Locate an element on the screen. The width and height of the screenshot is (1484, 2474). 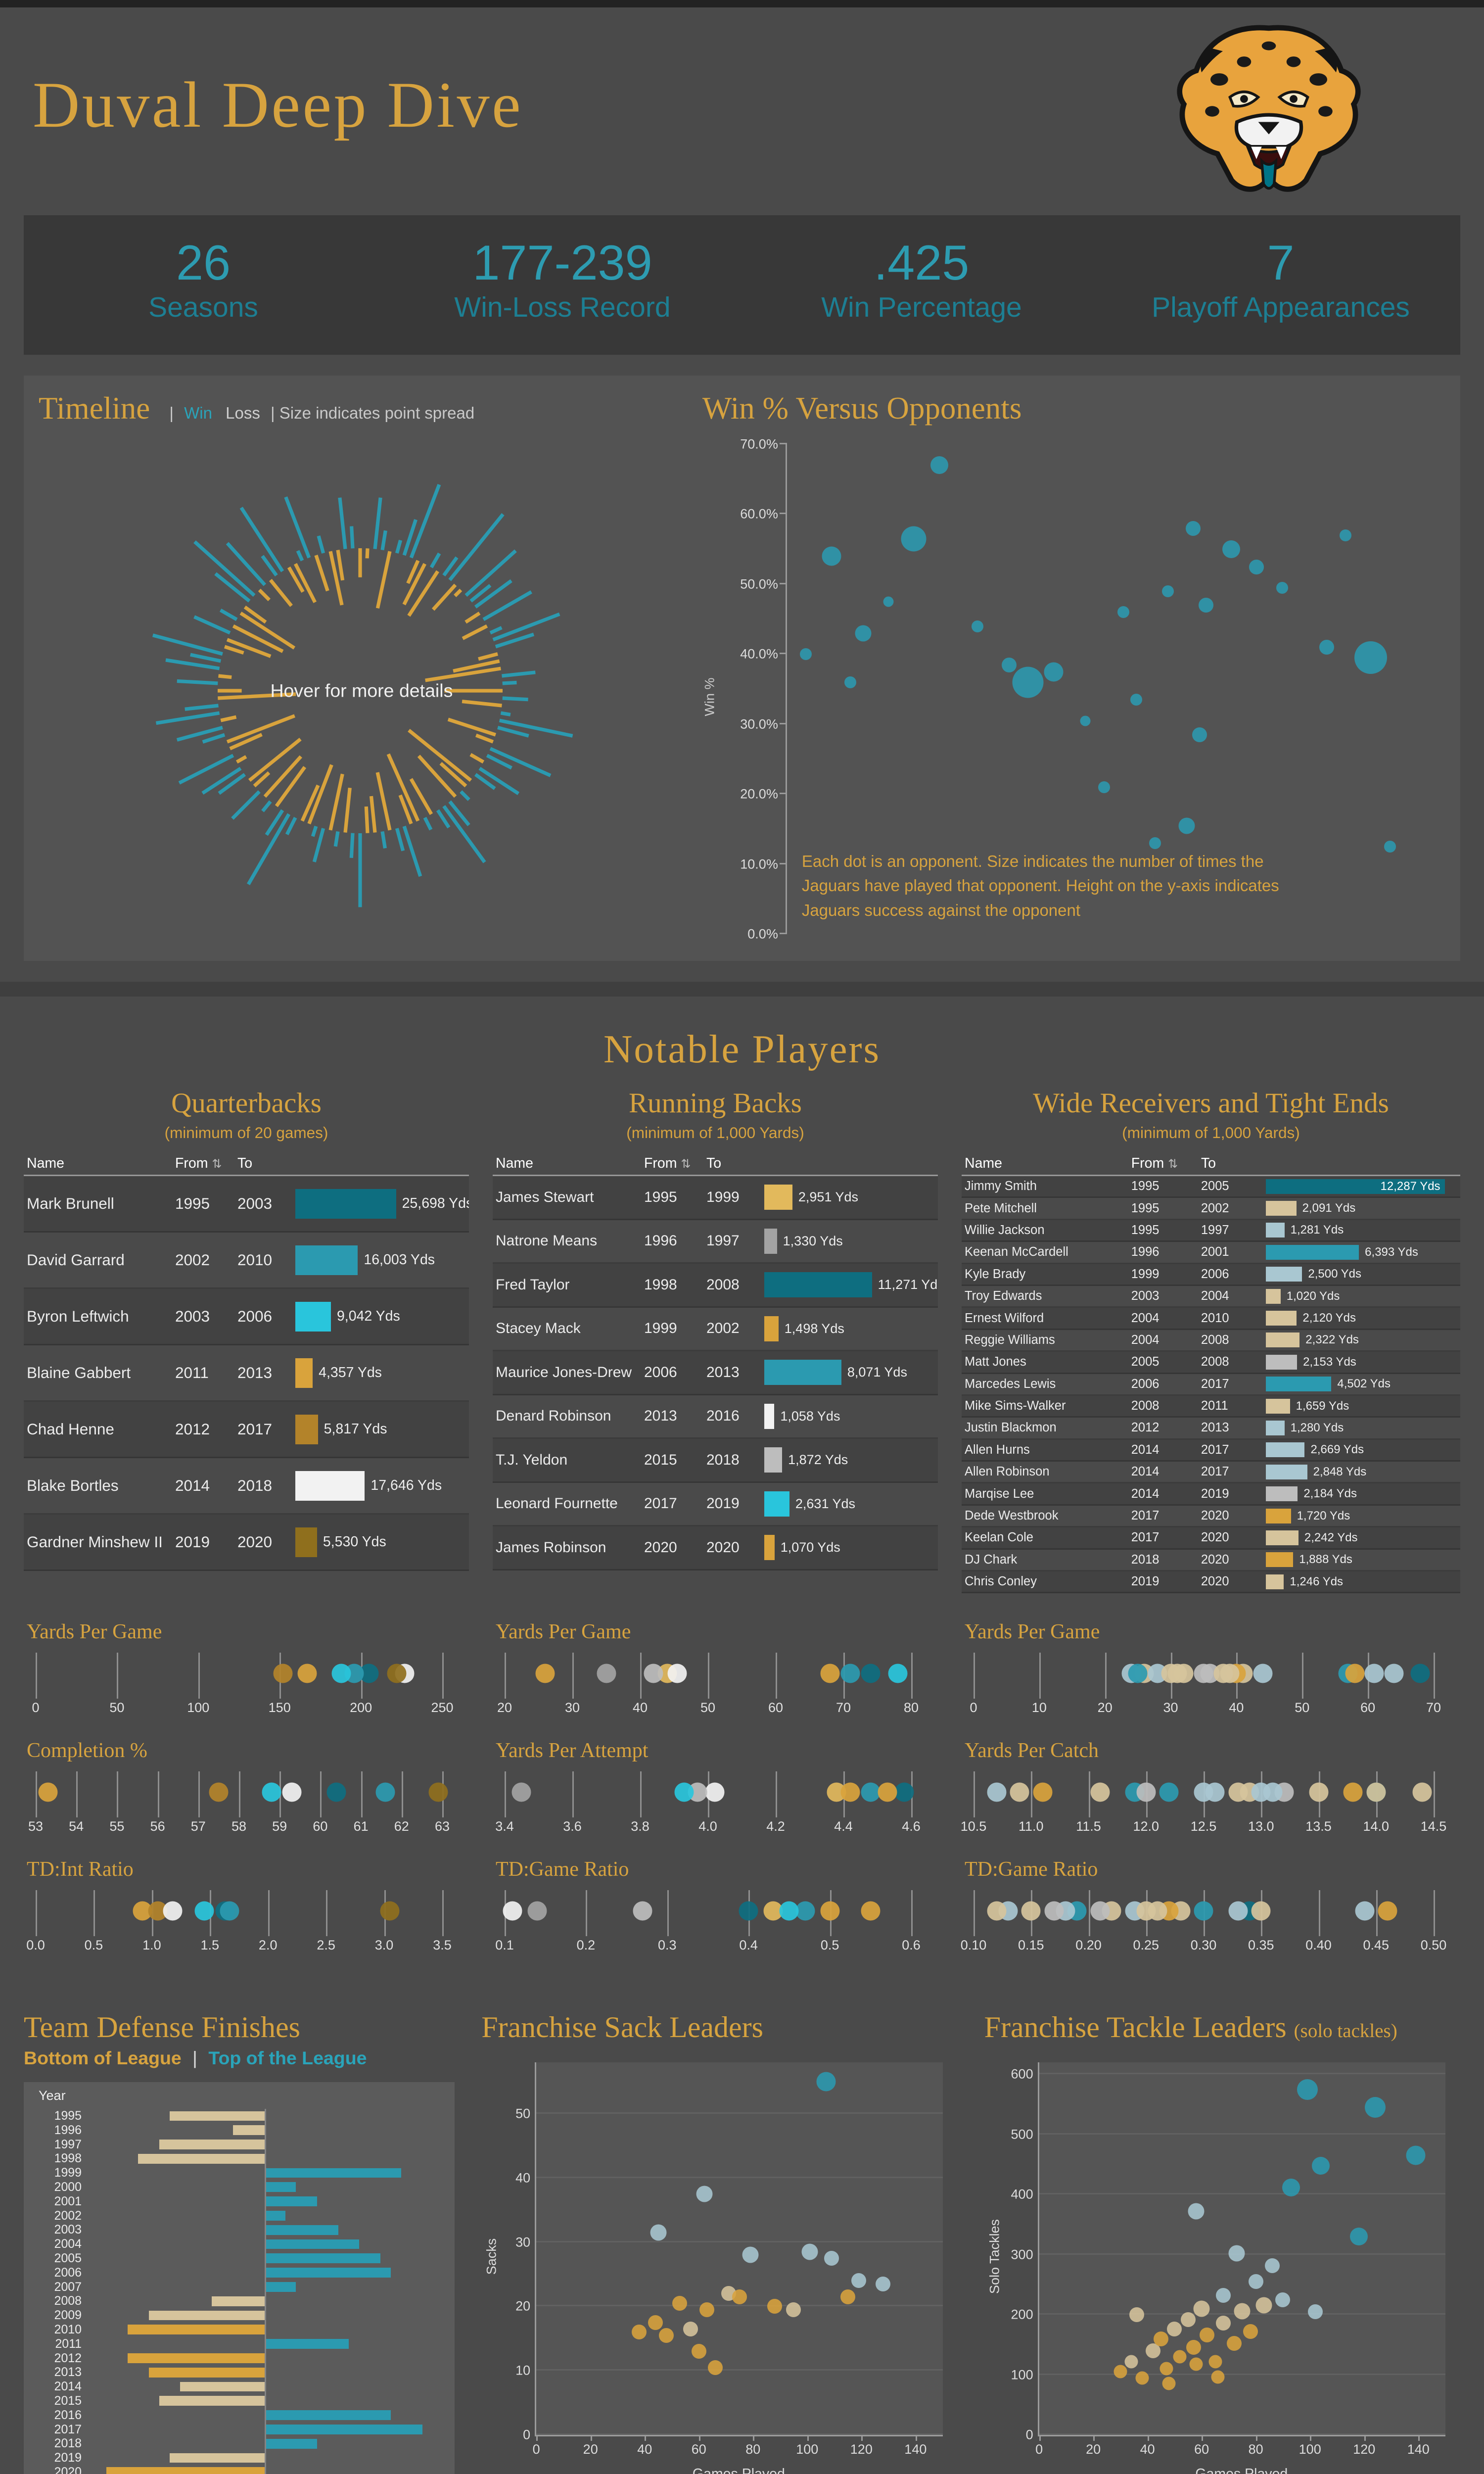
sort-icon: ⇅ is located at coordinates (686, 1164).